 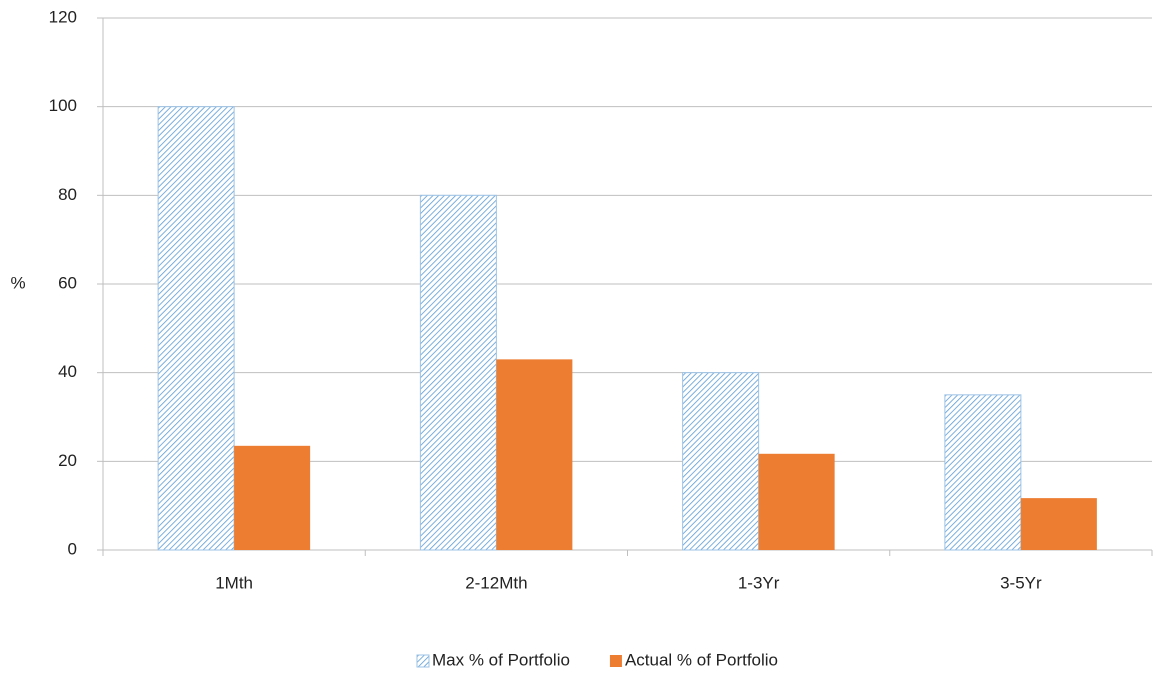 I want to click on x-tick-label: 1Mth, so click(x=234, y=582).